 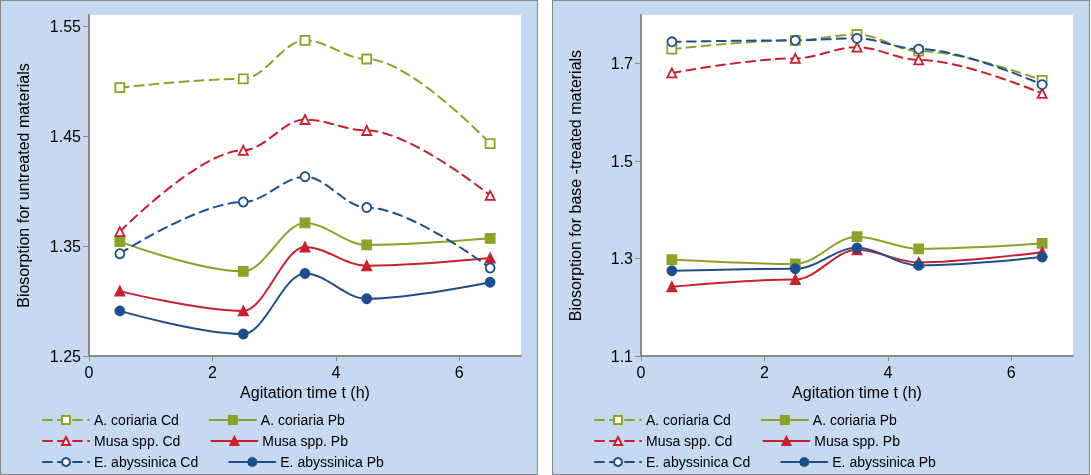 What do you see at coordinates (575, 185) in the screenshot?
I see `y-axis-title: Biosorption for base -treated materials` at bounding box center [575, 185].